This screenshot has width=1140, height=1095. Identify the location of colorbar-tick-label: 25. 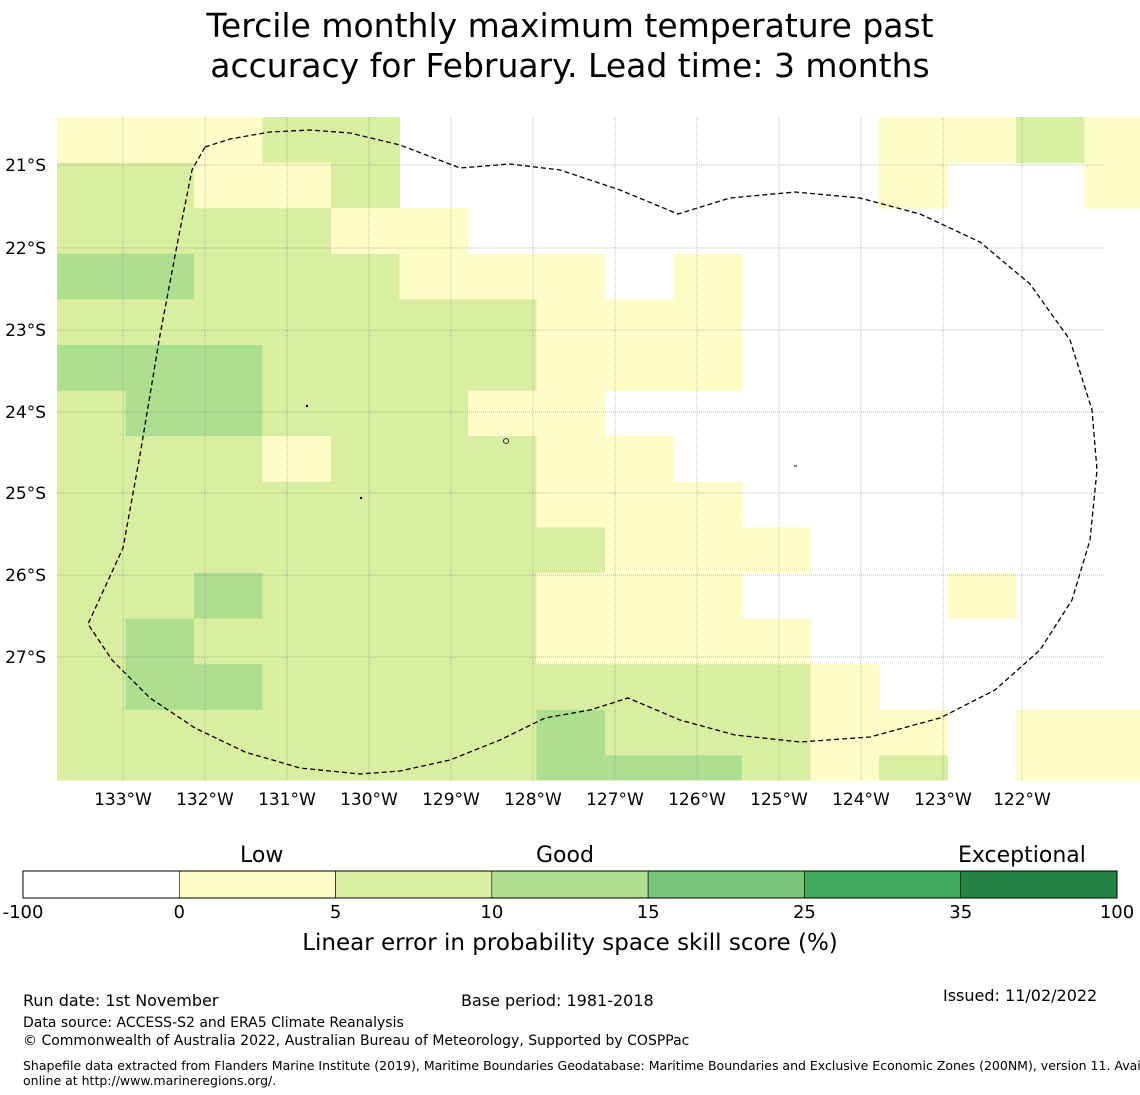
(804, 912).